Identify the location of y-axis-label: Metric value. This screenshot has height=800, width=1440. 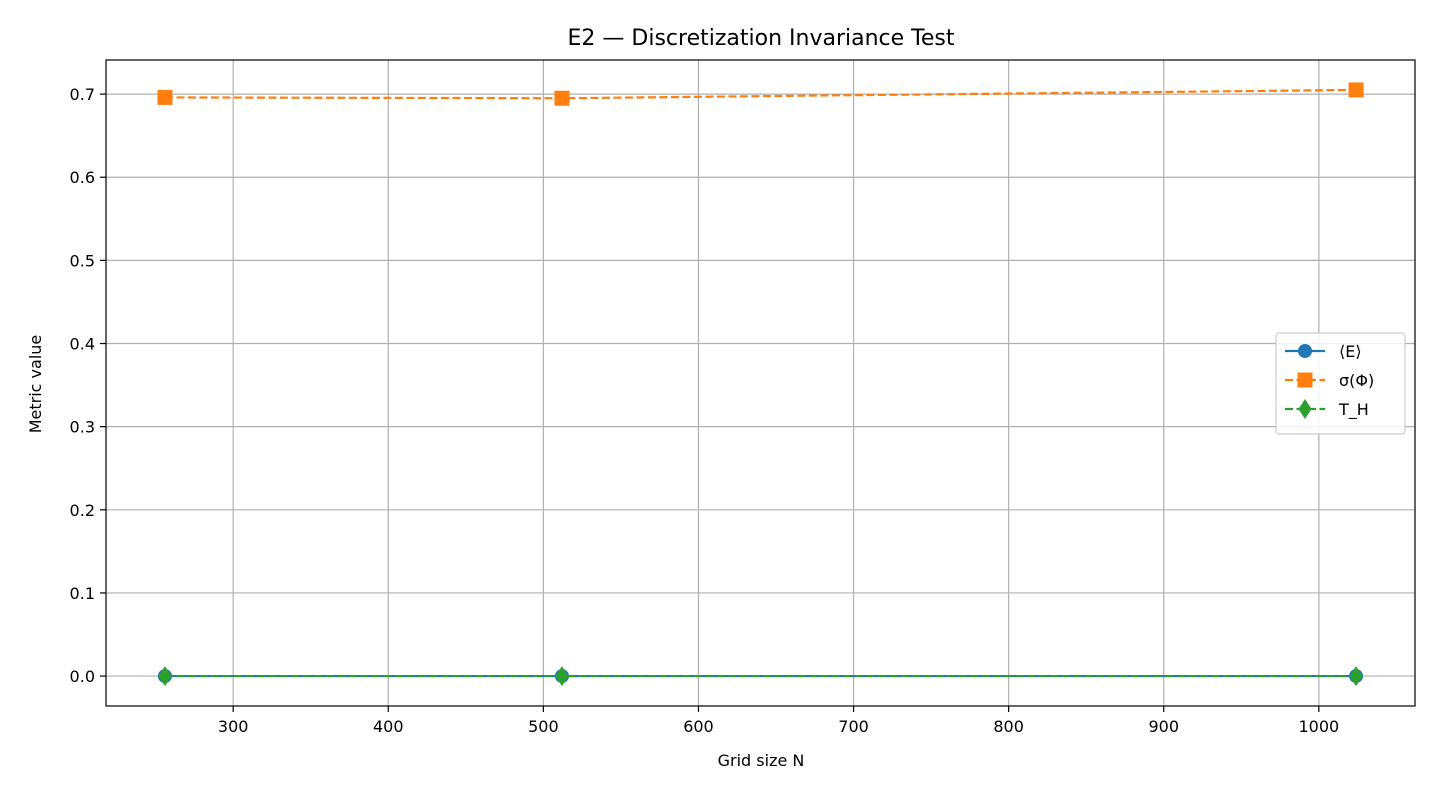
(35, 384).